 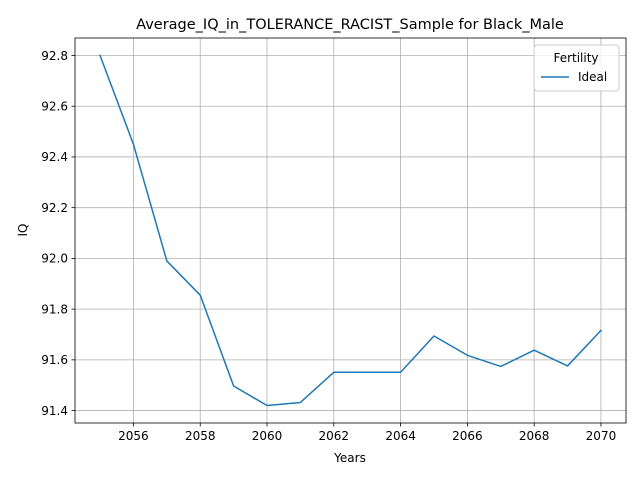 I want to click on y-axis-ticks: 91.4 91.6 91.8 92.0 92.2 92.4 92.6 92.8, so click(x=58, y=233).